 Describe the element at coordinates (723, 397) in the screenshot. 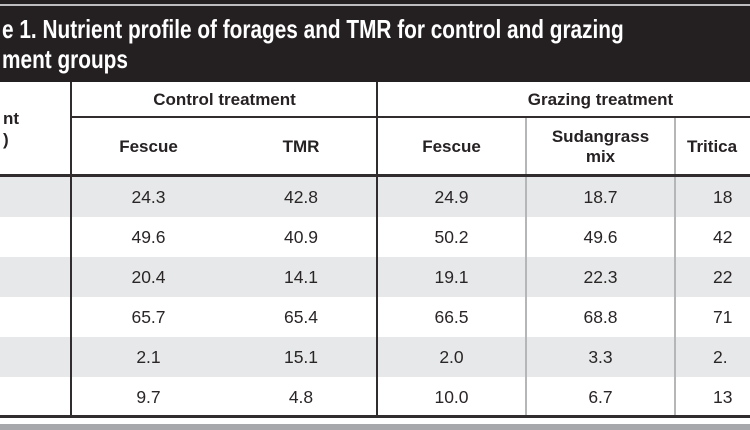

I see `cell-triticale: 13` at that location.